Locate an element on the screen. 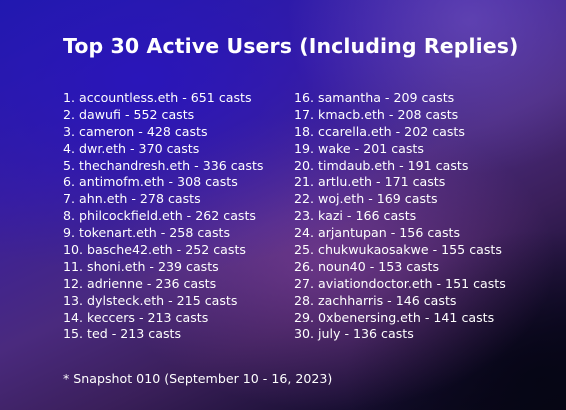 The width and height of the screenshot is (566, 410). list-item: 24. arjantupan - 156 casts is located at coordinates (377, 233).